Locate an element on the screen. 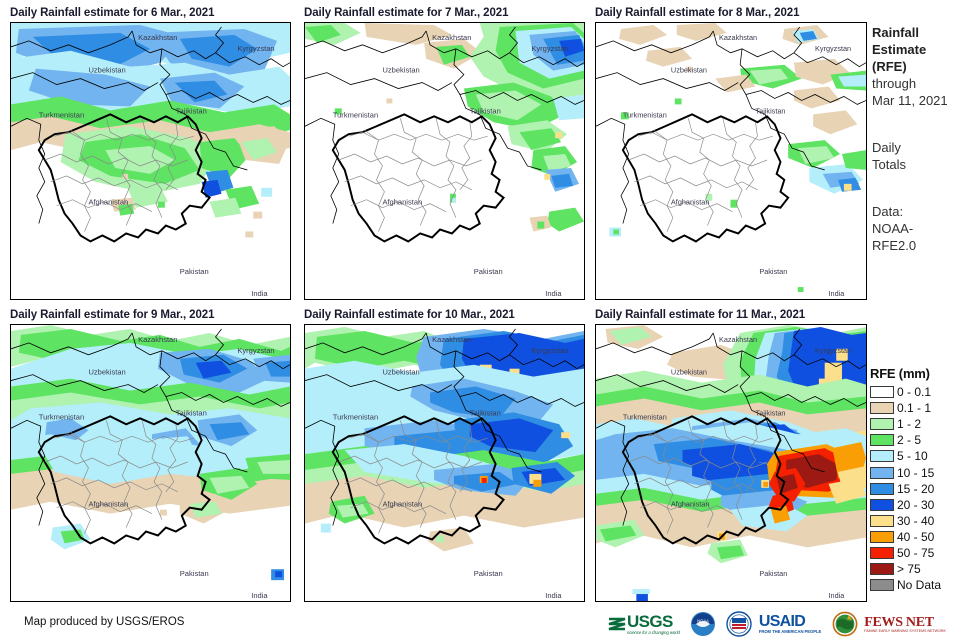  legend-label: > 75 is located at coordinates (909, 569).